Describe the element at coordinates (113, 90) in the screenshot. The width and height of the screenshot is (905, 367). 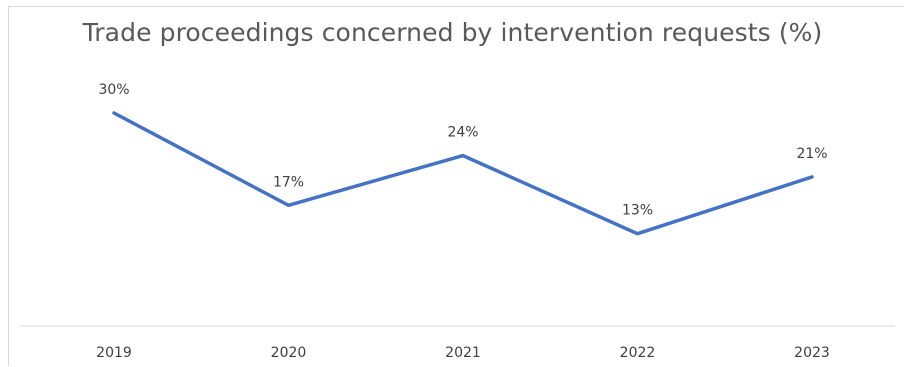
I see `data-label-2019: 30%` at that location.